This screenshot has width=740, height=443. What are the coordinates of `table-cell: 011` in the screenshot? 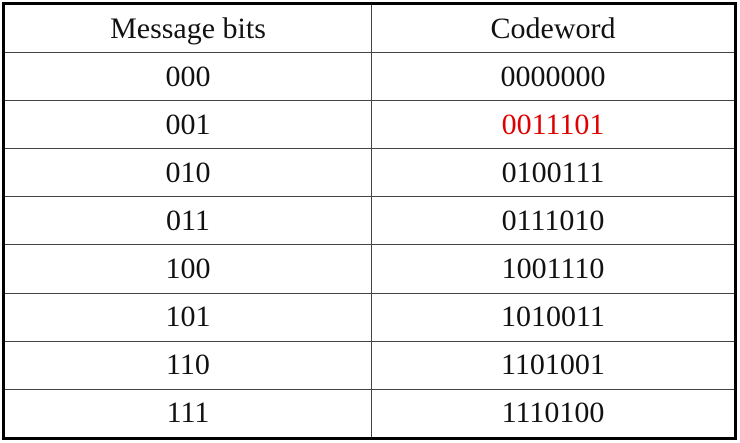 It's located at (187, 221).